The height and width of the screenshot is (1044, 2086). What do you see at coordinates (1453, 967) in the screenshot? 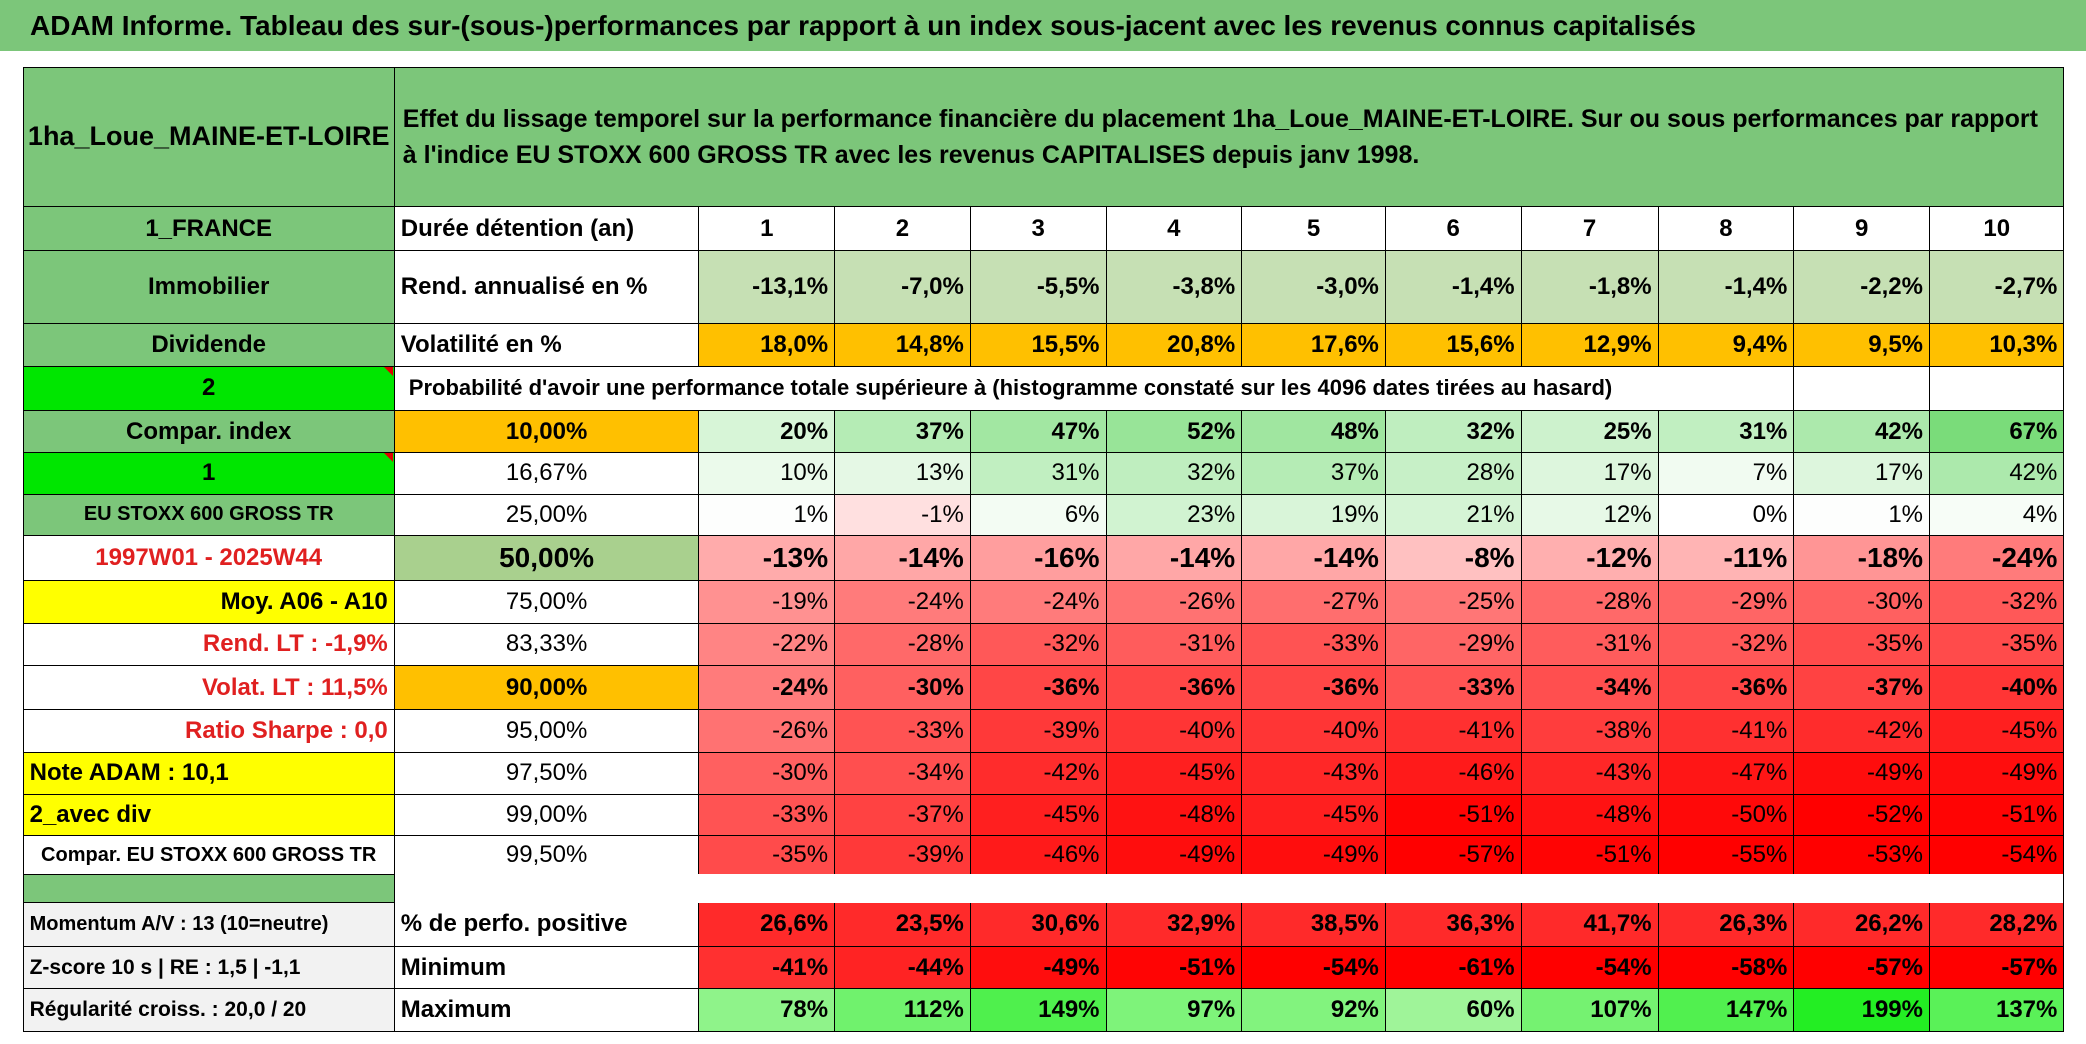
I see `value-cell: -61%` at bounding box center [1453, 967].